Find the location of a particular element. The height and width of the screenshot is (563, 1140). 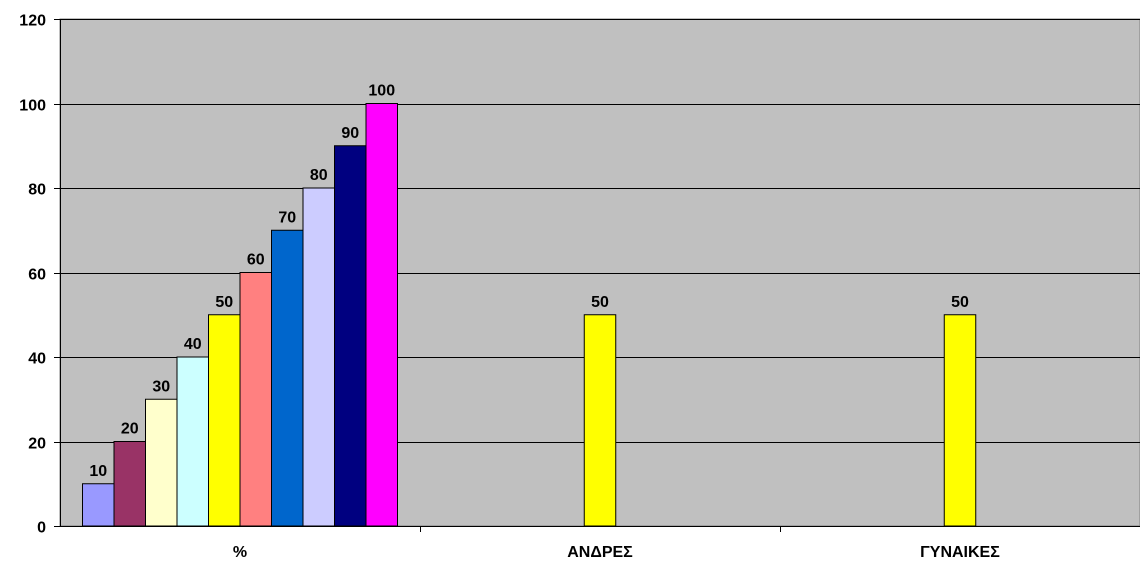

data-label: 80 is located at coordinates (319, 175).